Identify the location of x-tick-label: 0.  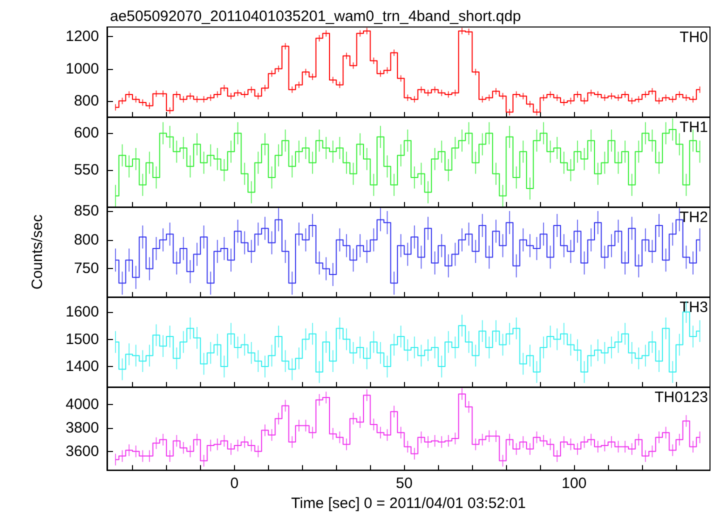
(234, 483).